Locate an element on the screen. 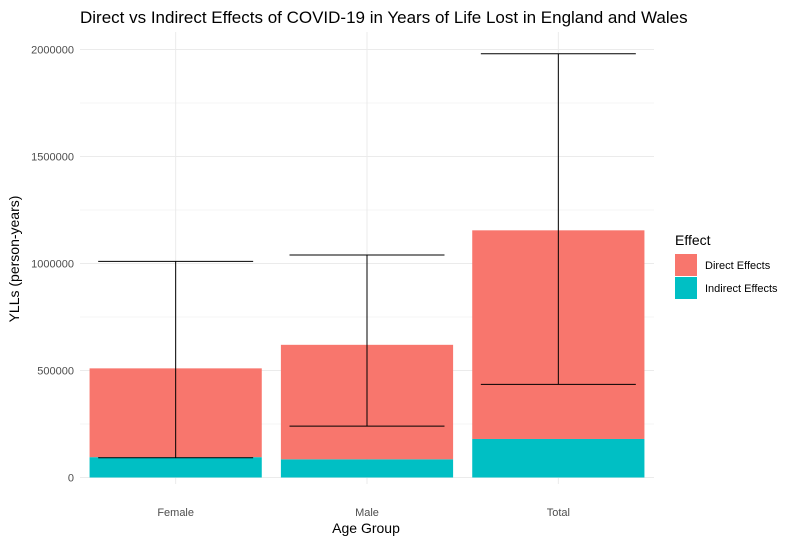 The height and width of the screenshot is (543, 800). y-tick-label: 1500000 is located at coordinates (52, 158).